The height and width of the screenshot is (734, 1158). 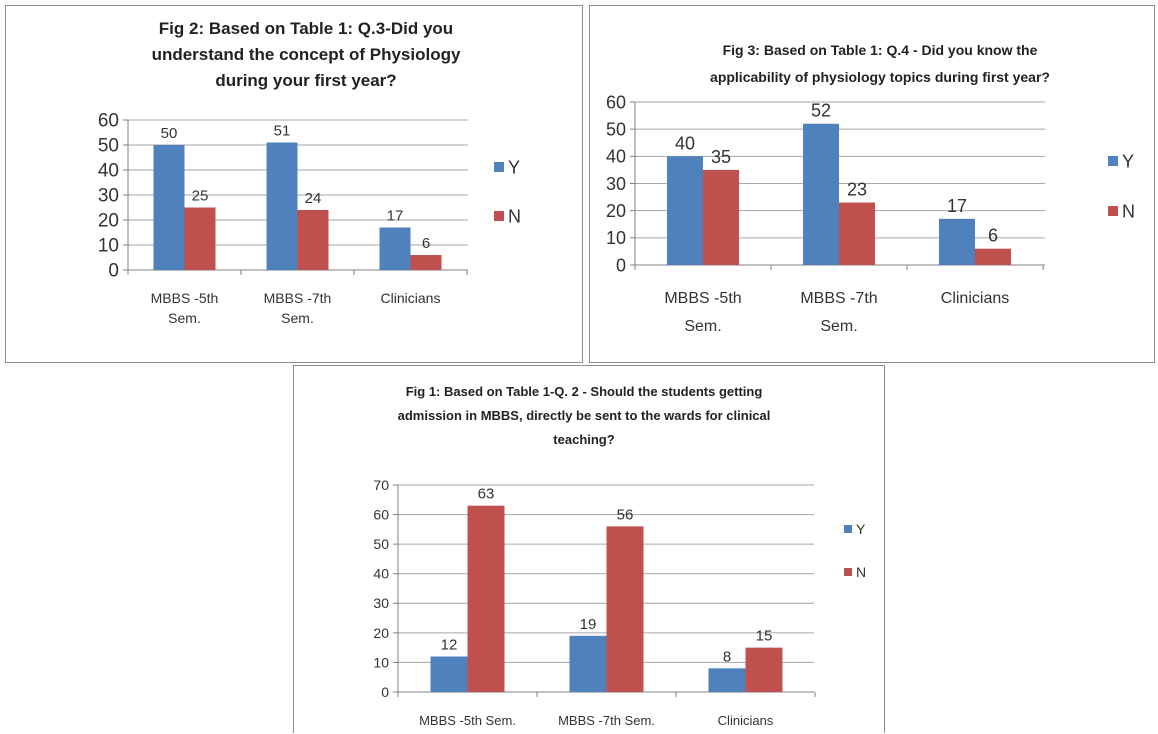 What do you see at coordinates (305, 80) in the screenshot?
I see `chart-title-line: during your first year?` at bounding box center [305, 80].